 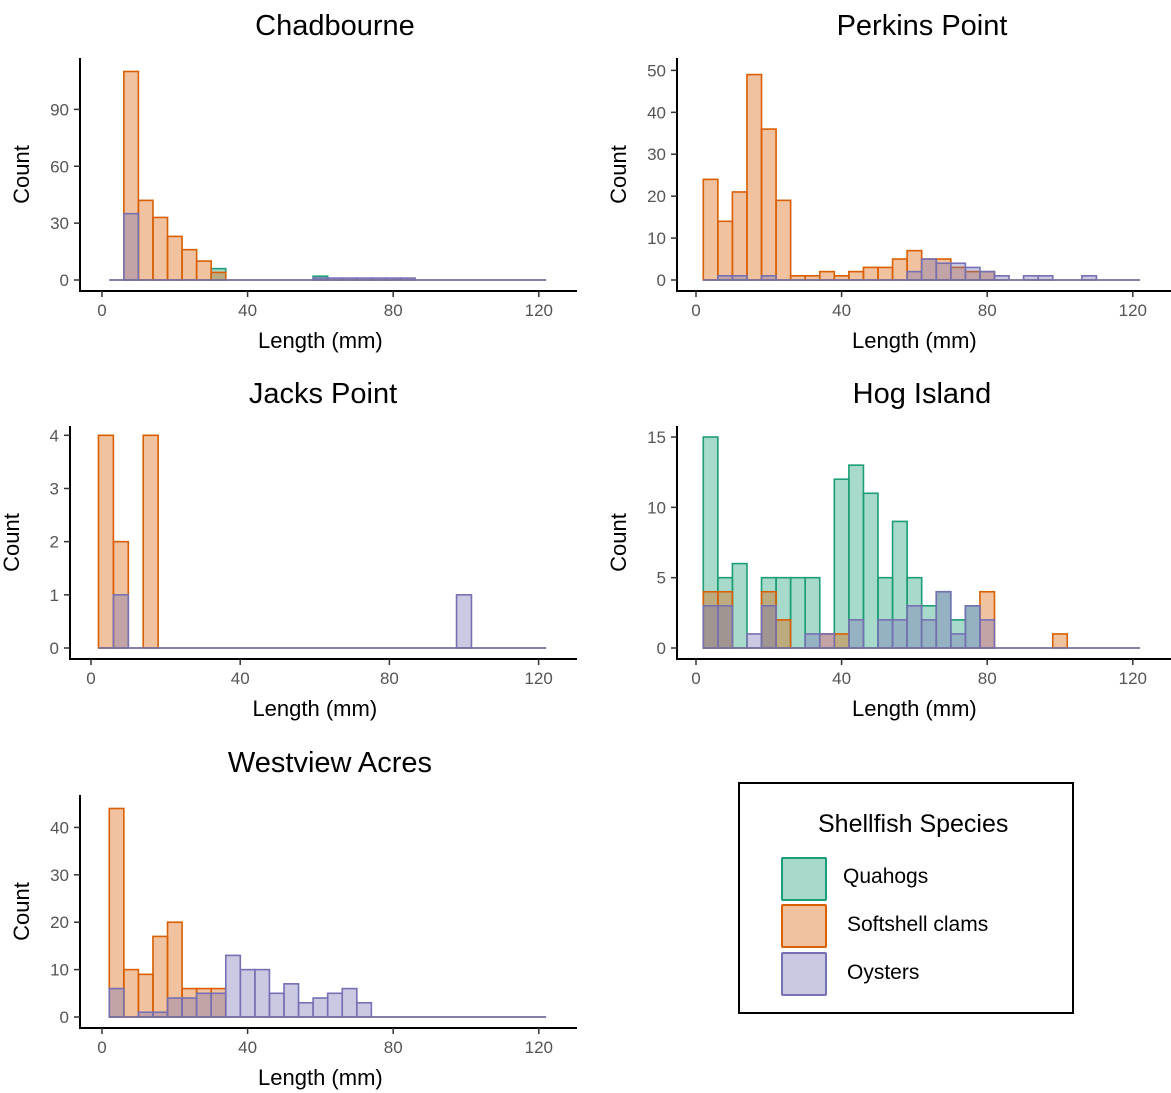 I want to click on ytick-label-jacks-point-3: 3, so click(x=54, y=488).